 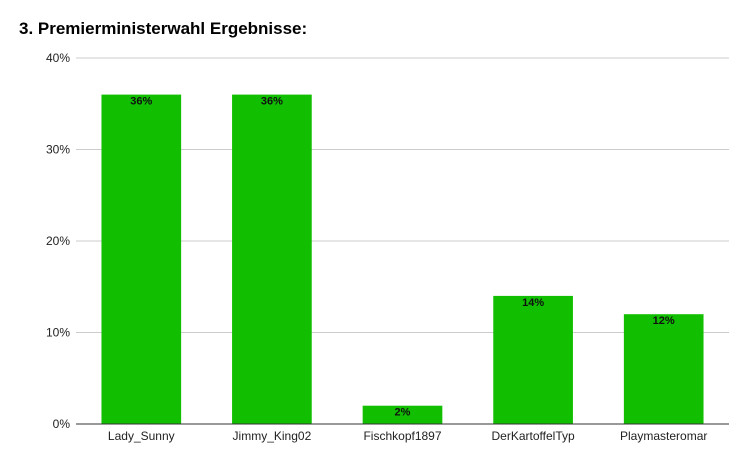 I want to click on data-label: 2%, so click(x=403, y=413).